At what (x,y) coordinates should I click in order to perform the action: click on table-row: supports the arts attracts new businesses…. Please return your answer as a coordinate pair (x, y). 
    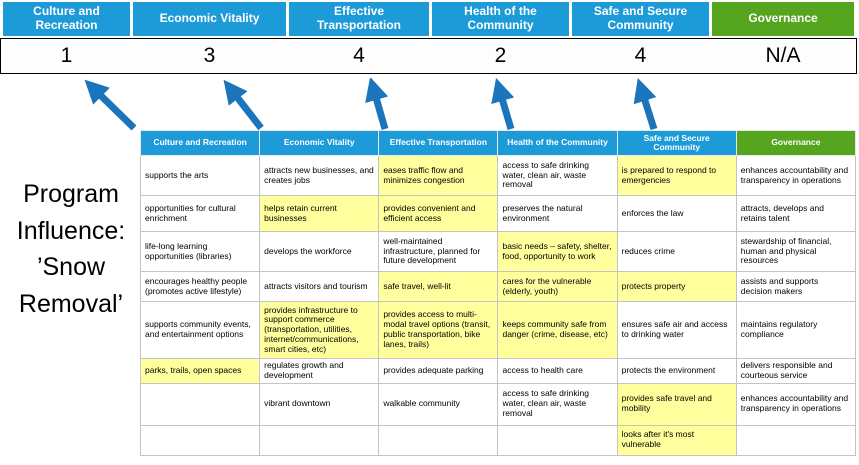
    Looking at the image, I should click on (498, 175).